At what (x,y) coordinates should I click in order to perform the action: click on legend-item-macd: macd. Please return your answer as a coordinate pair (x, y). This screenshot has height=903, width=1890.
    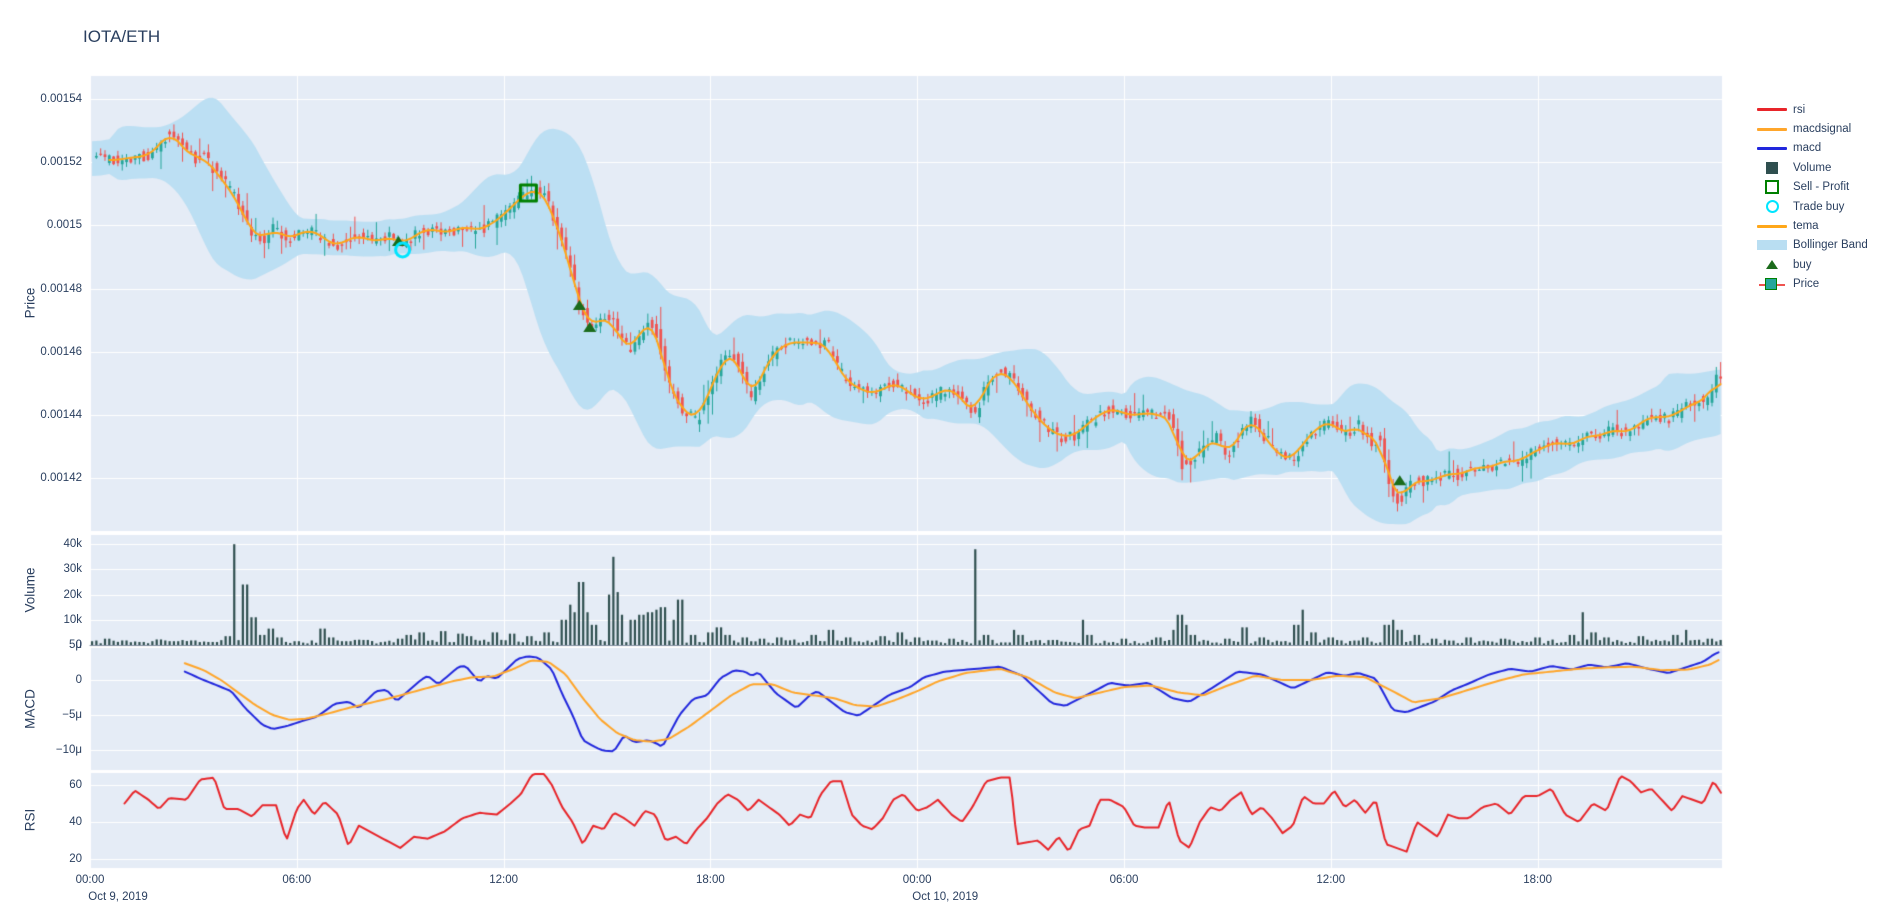
    Looking at the image, I should click on (1812, 148).